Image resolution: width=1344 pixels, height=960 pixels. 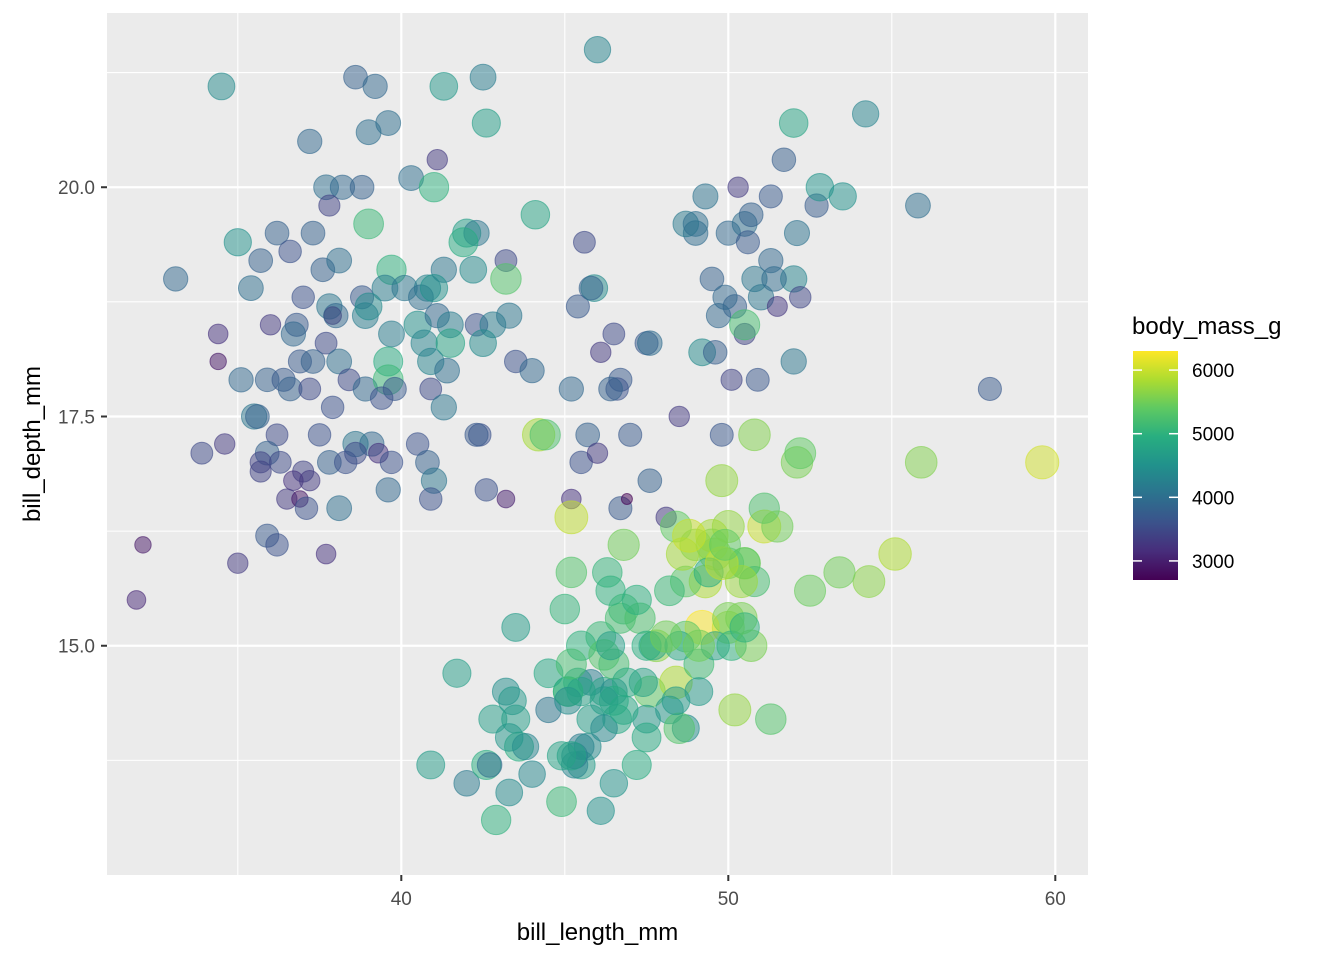 I want to click on x-tick-label: 60, so click(x=1055, y=899).